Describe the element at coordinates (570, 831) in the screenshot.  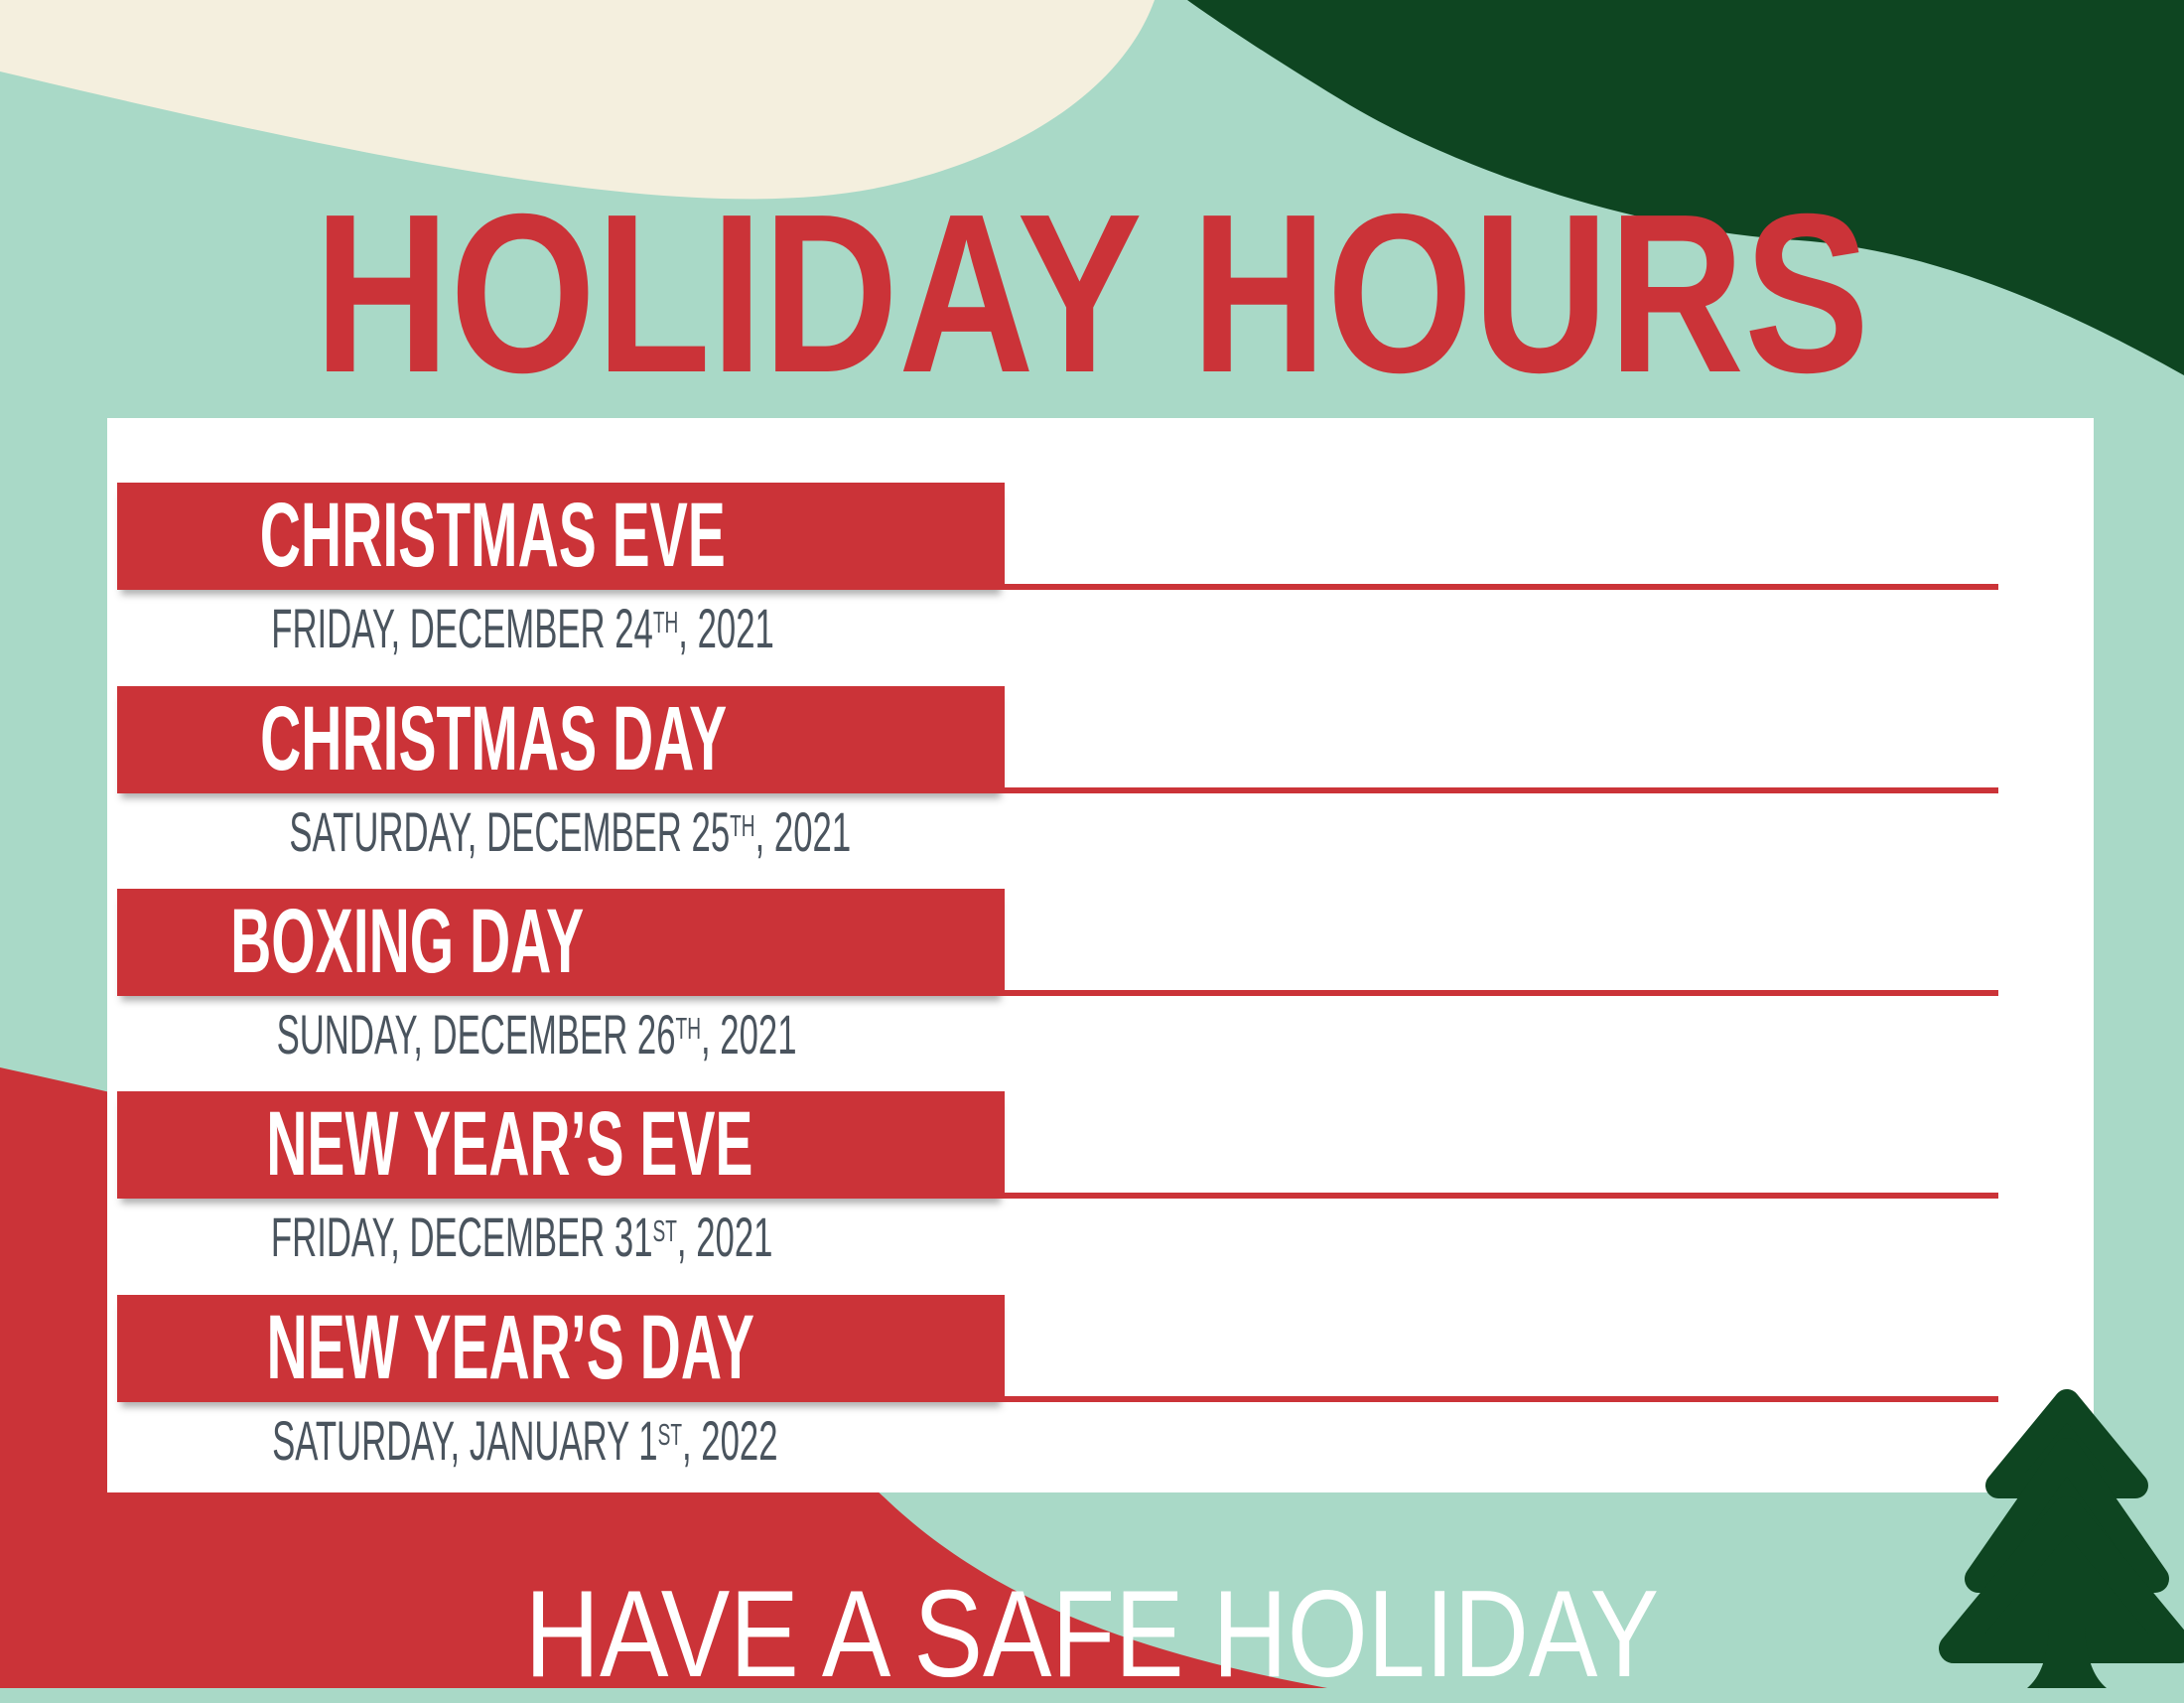
I see `holiday-date: SATURDAY, DECEMBER 25TH, 2021` at that location.